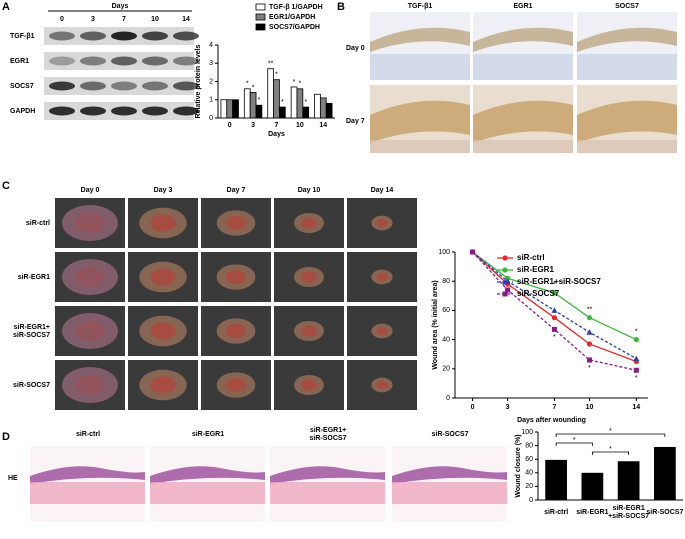  Describe the element at coordinates (236, 190) in the screenshot. I see `photo-column-label: Day 7` at that location.